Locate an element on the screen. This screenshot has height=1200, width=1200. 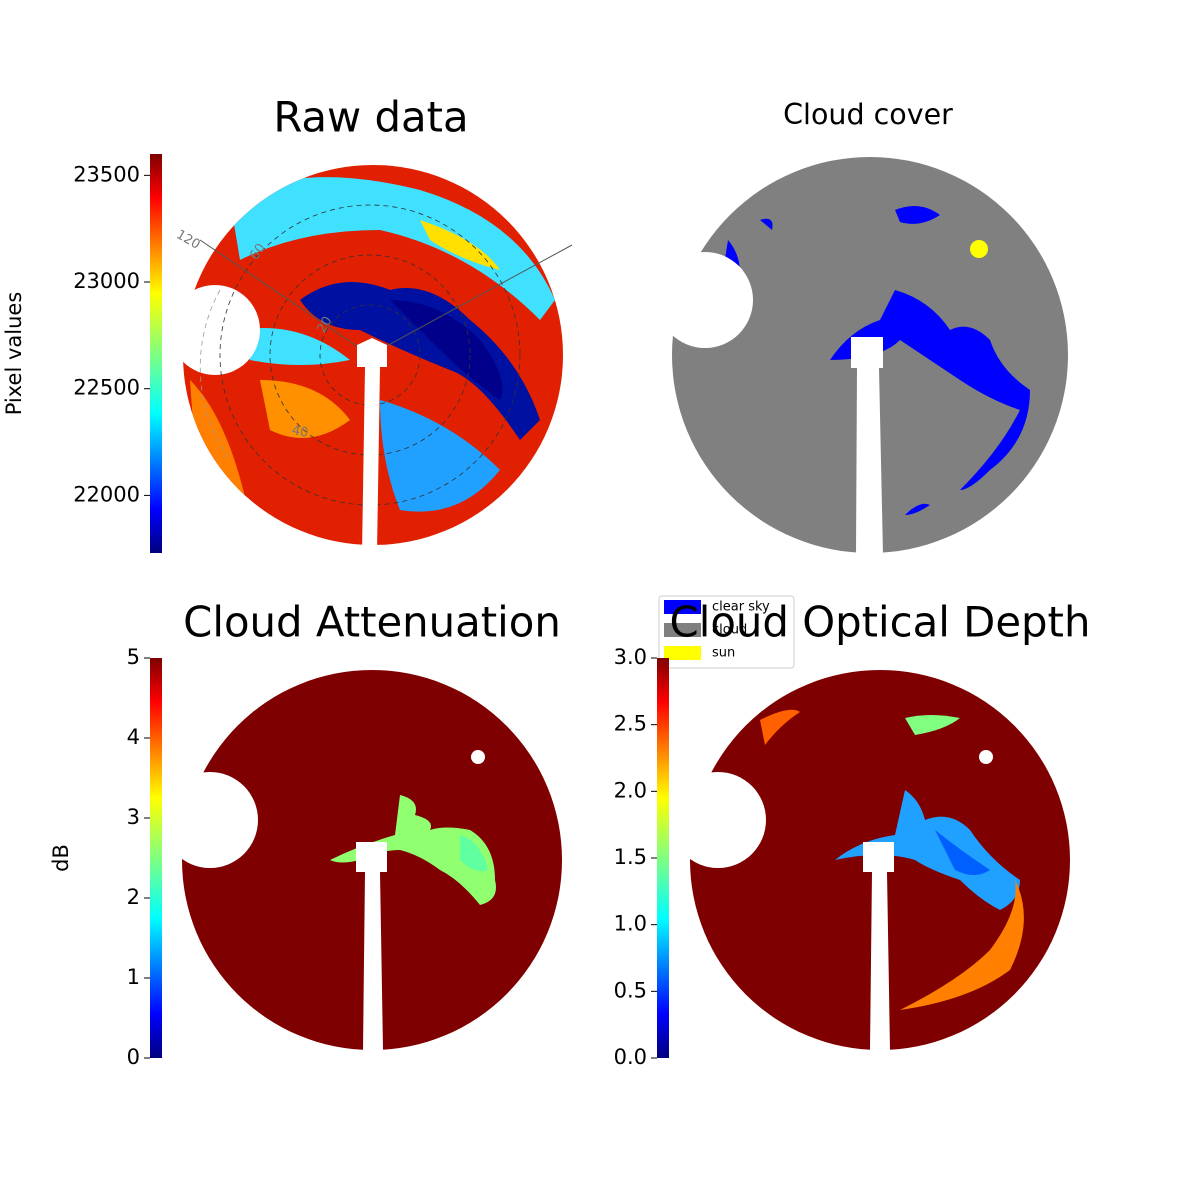
colorbar-tick-label: 2.0 is located at coordinates (630, 790).